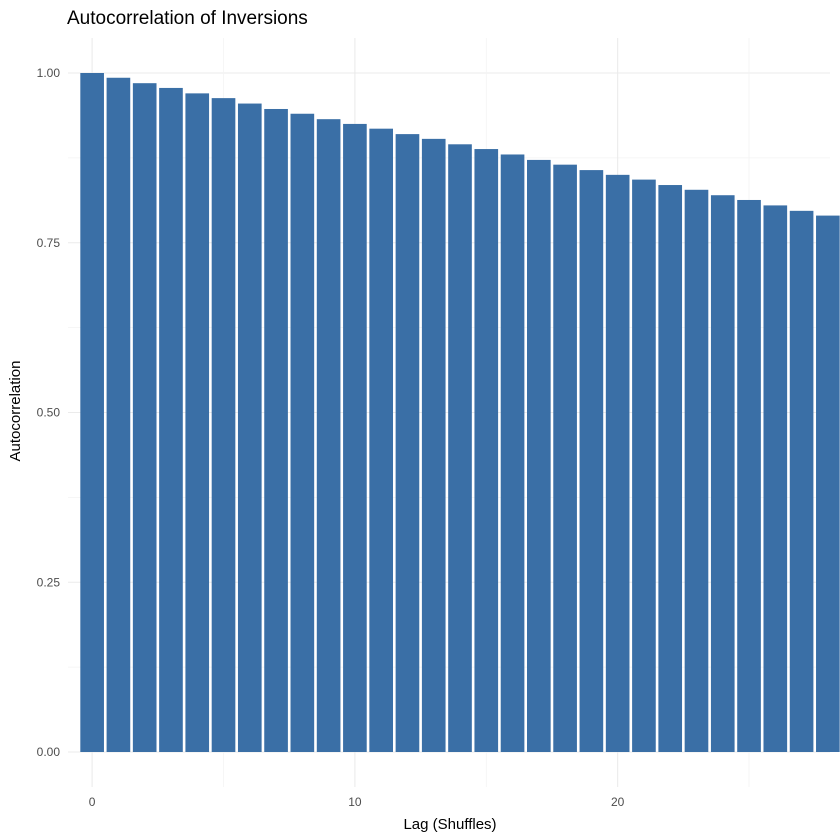 This screenshot has width=840, height=840. Describe the element at coordinates (49, 243) in the screenshot. I see `y-tick-label: 0.75` at that location.